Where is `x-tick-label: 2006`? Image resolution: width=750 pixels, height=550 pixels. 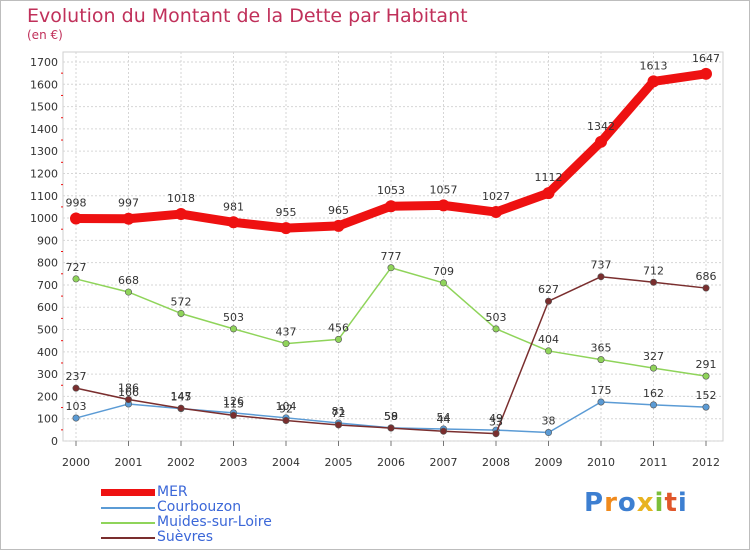 x-tick-label: 2006 is located at coordinates (391, 462).